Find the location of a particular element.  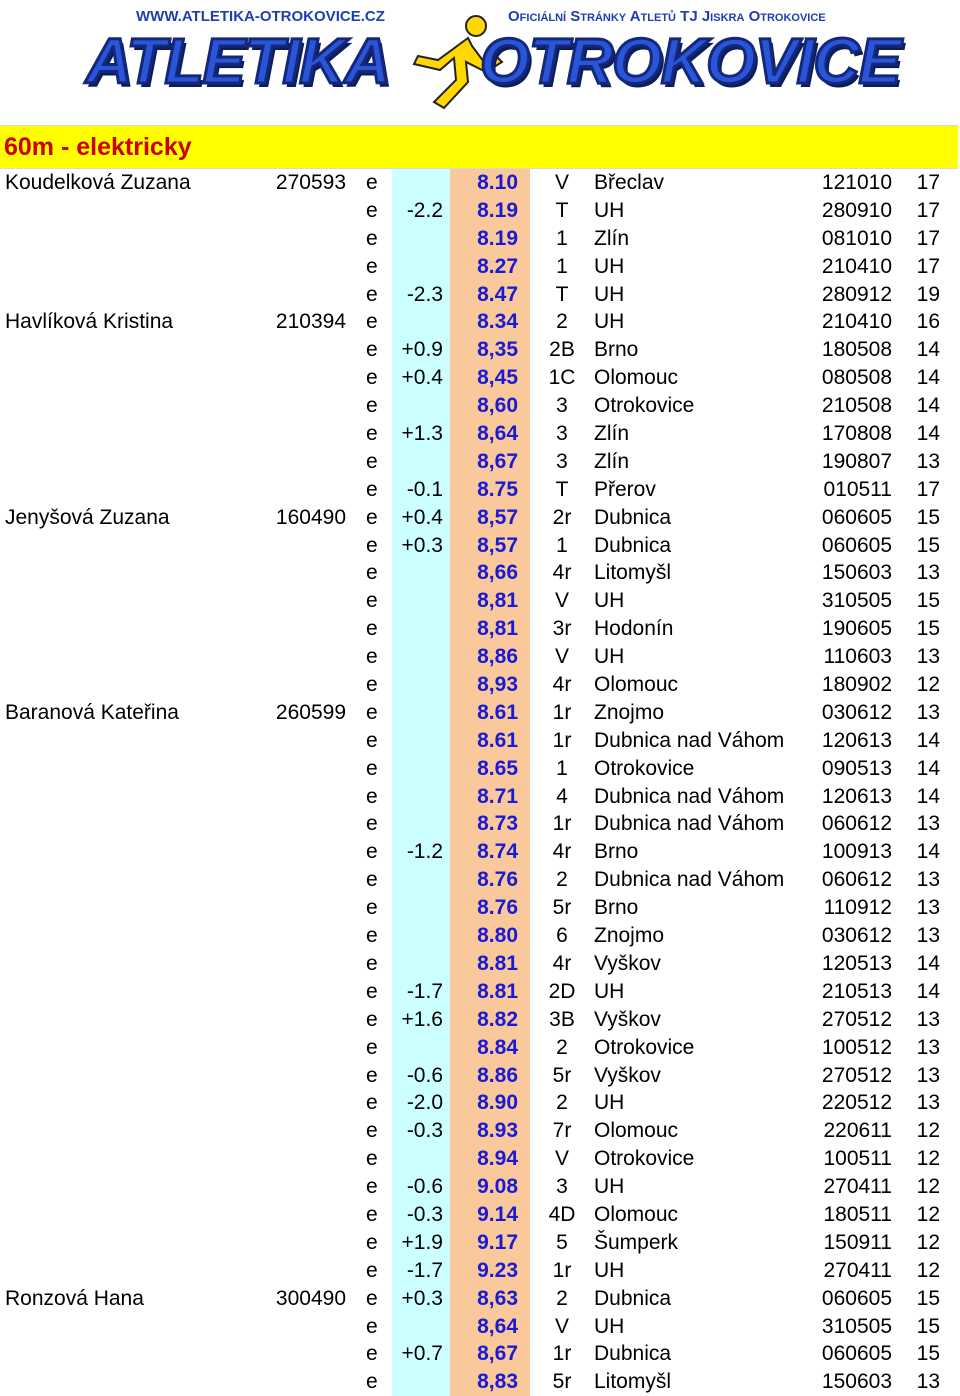

wind-value: -0.1 is located at coordinates (421, 489).